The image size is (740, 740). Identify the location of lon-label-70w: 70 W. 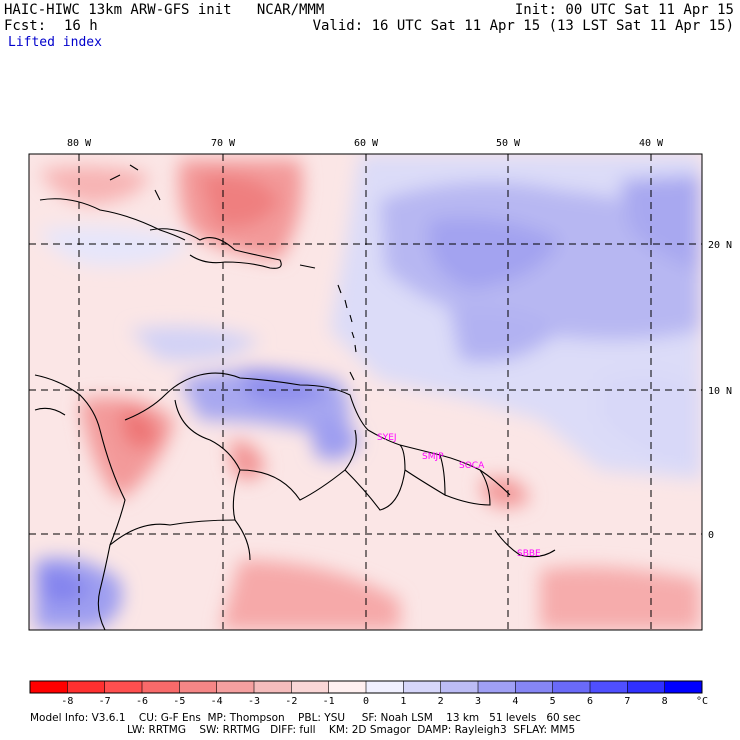
(223, 143).